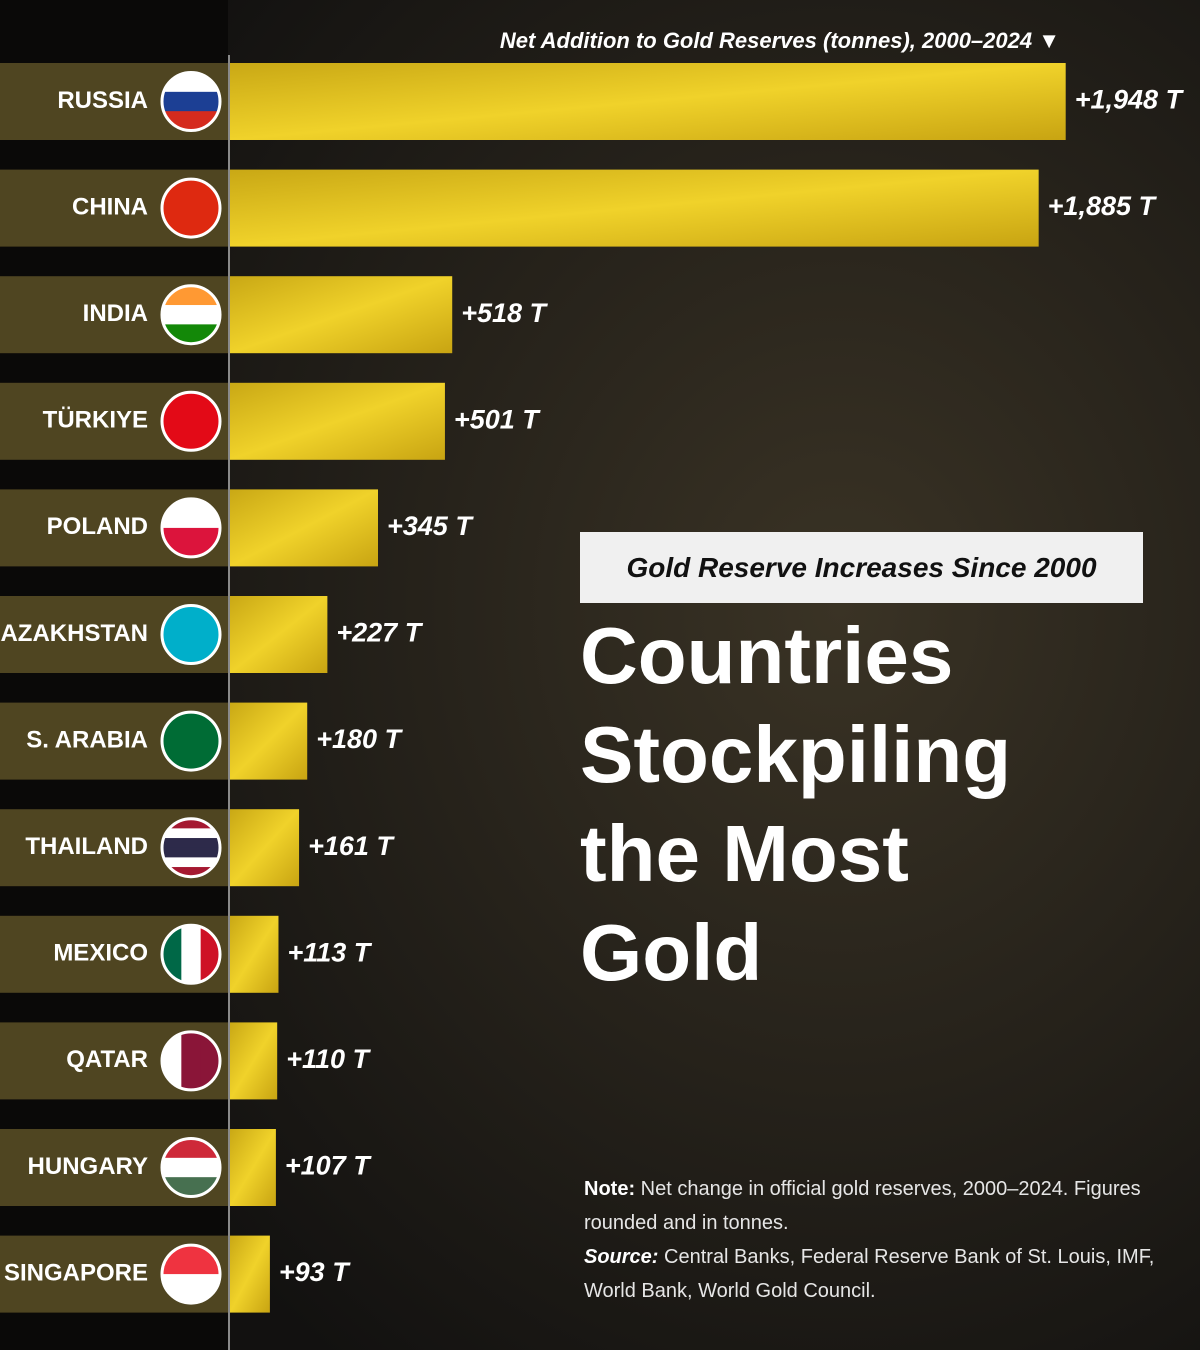 The image size is (1200, 1350). I want to click on value-label: +501 T, so click(497, 419).